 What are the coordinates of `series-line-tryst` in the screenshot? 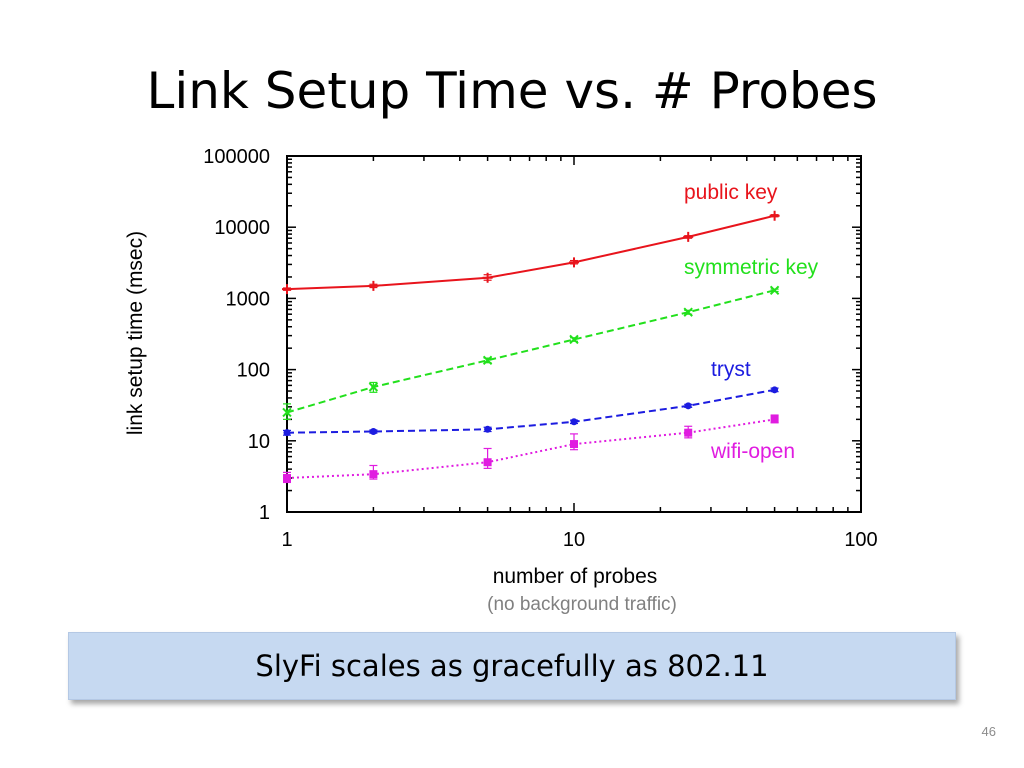 It's located at (530, 411).